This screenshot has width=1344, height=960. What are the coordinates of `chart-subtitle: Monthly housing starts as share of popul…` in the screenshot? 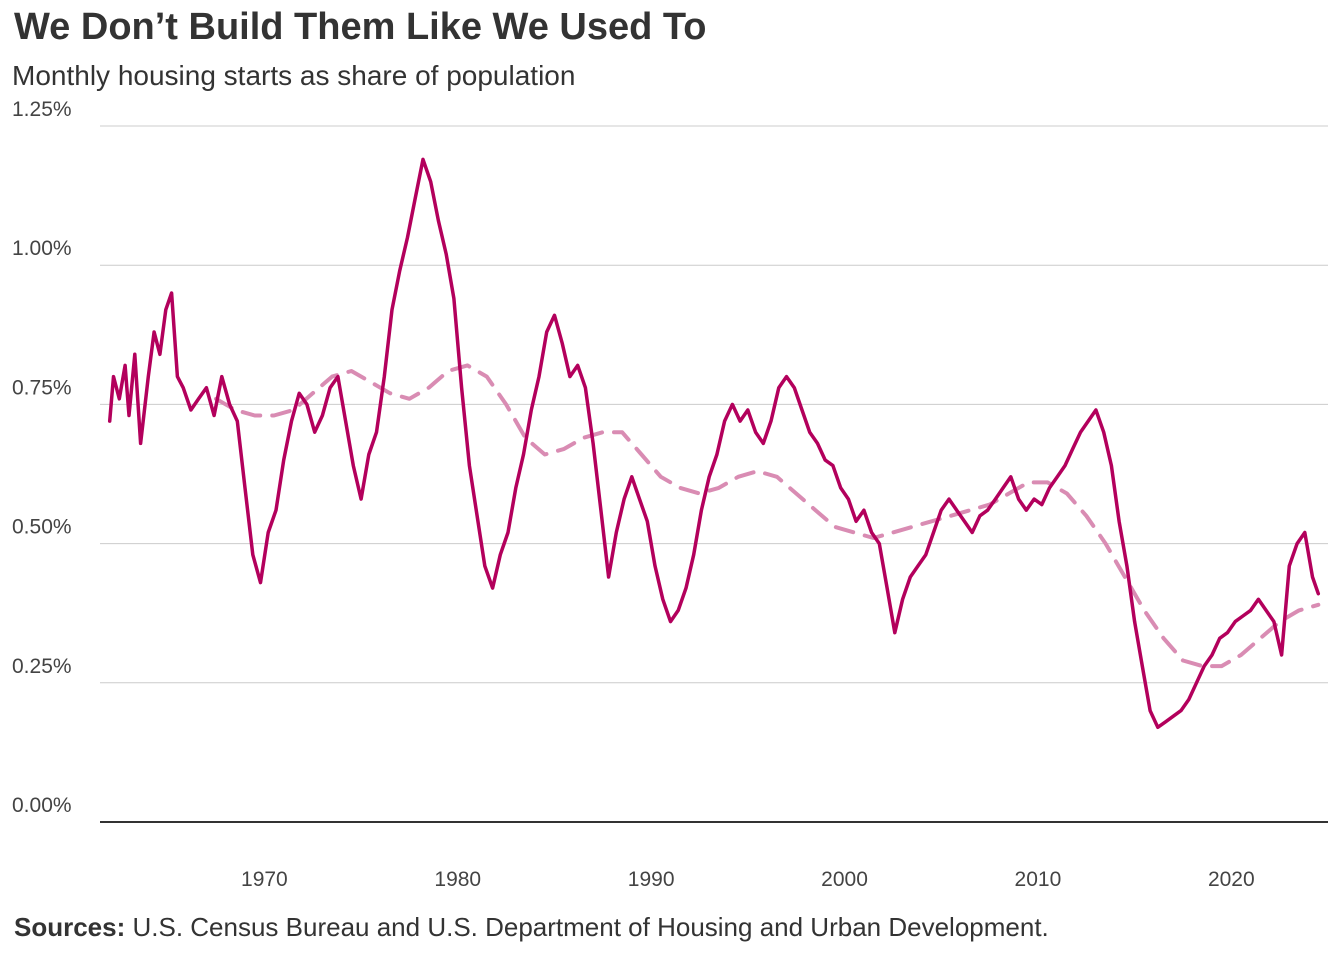 It's located at (294, 75).